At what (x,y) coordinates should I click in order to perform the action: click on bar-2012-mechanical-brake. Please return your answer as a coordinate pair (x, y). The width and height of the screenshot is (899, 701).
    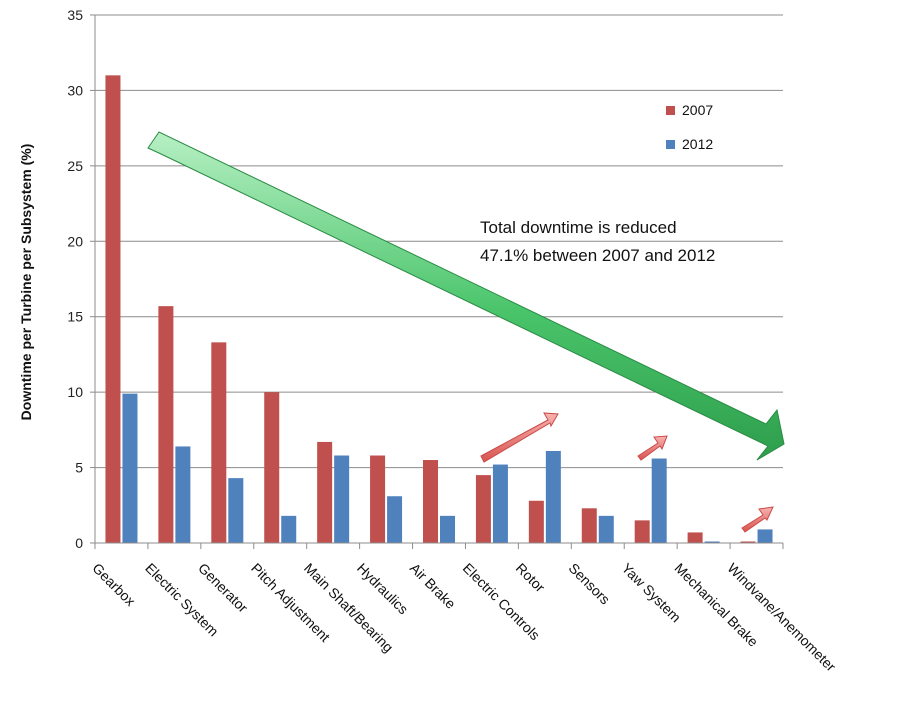
    Looking at the image, I should click on (712, 542).